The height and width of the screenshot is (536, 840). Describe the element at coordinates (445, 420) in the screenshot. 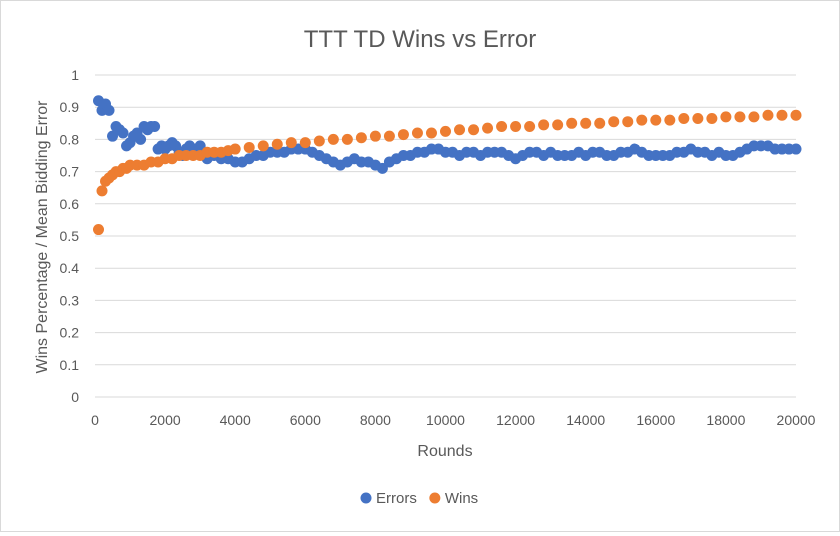

I see `x-tick-label: 10000` at that location.